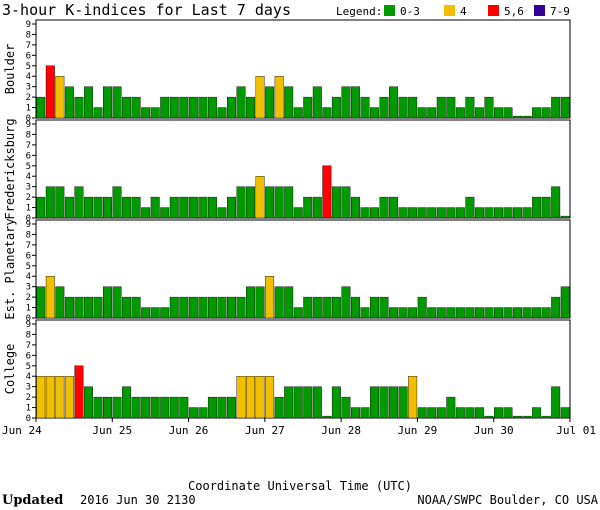 This screenshot has height=510, width=600. What do you see at coordinates (28, 119) in the screenshot?
I see `y-tick-label: 0` at bounding box center [28, 119].